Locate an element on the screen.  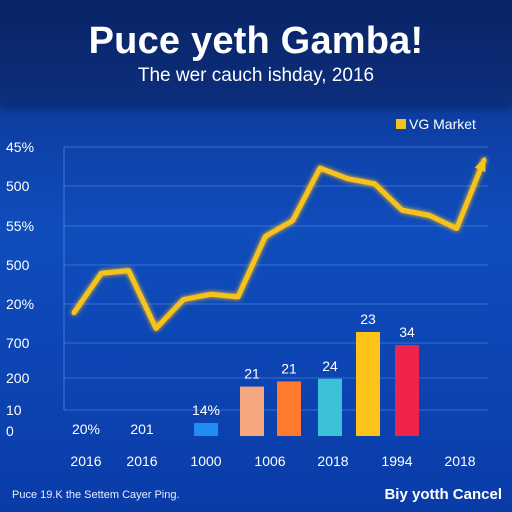
bar-value-label: 201 is located at coordinates (142, 429).